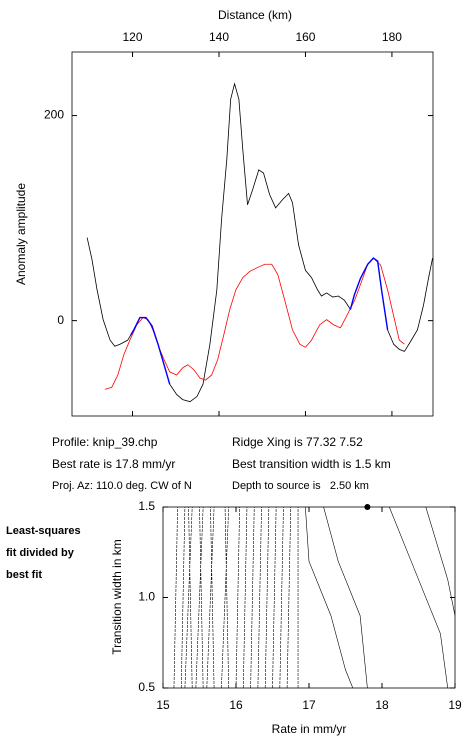 Image resolution: width=467 pixels, height=750 pixels. I want to click on info-text: Best rate is 17.8 mm/yr, so click(113, 464).